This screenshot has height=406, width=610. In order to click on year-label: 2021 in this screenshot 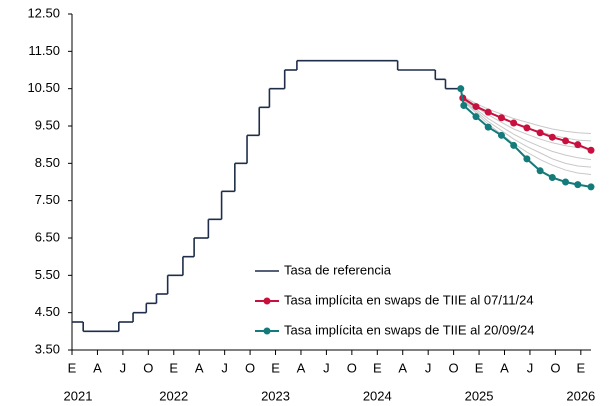, I will do `click(78, 395)`.